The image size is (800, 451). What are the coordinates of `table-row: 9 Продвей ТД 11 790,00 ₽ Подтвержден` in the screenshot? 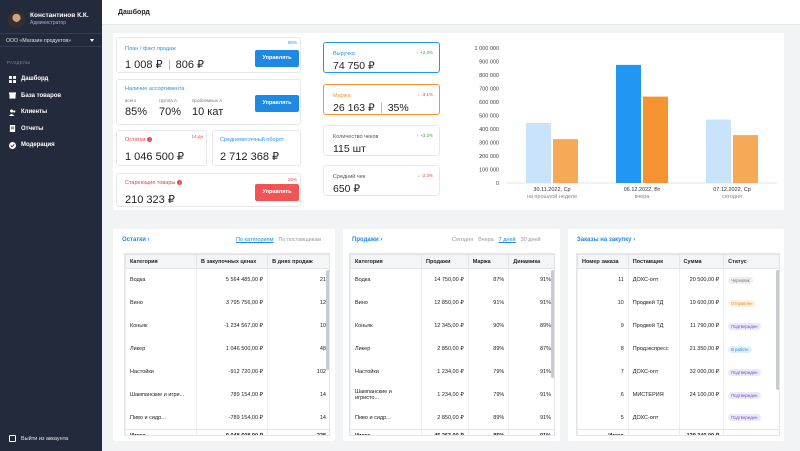 It's located at (678, 326).